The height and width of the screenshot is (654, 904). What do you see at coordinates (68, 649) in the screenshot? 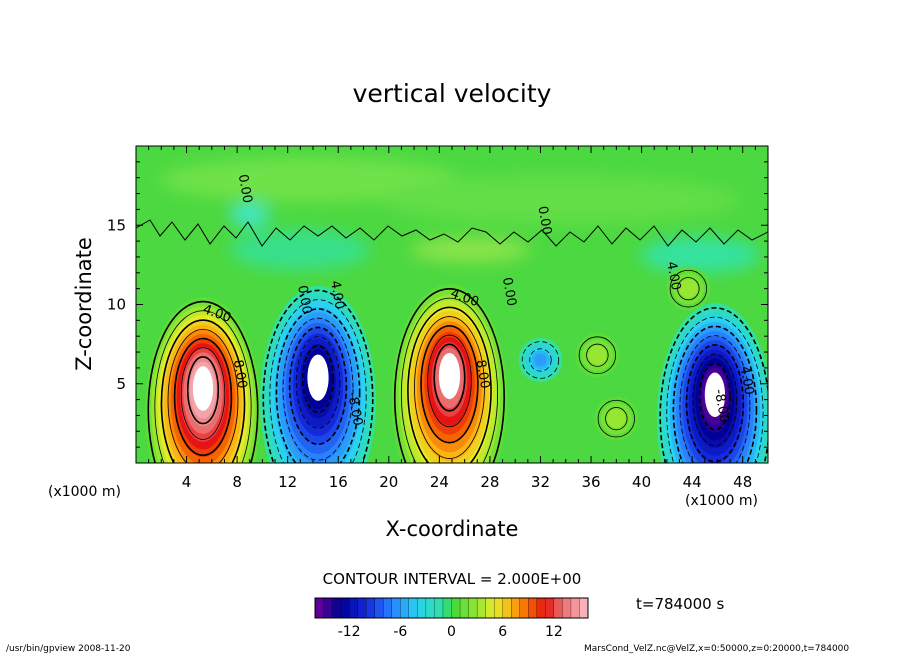
I see `footer-left: /usr/bin/gpview 2008-11-20` at bounding box center [68, 649].